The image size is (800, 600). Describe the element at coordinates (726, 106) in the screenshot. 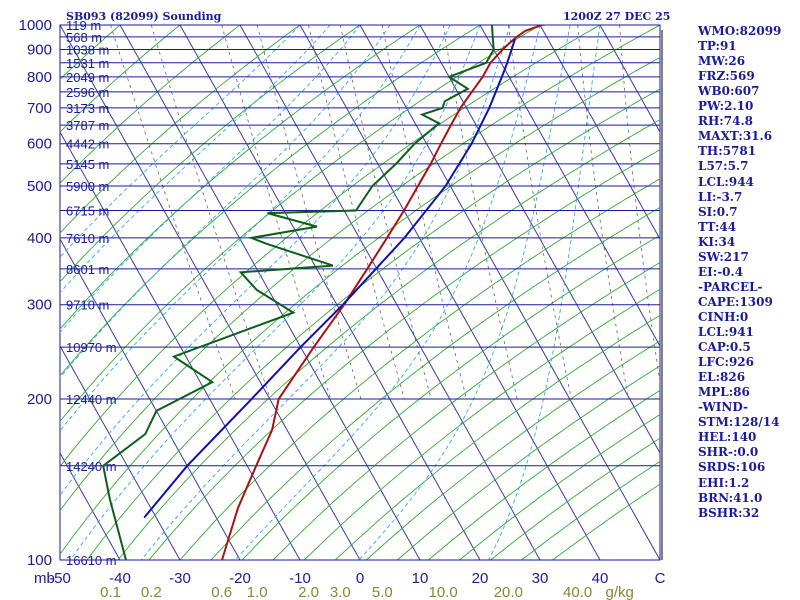

I see `index-item: PW:2.10` at that location.